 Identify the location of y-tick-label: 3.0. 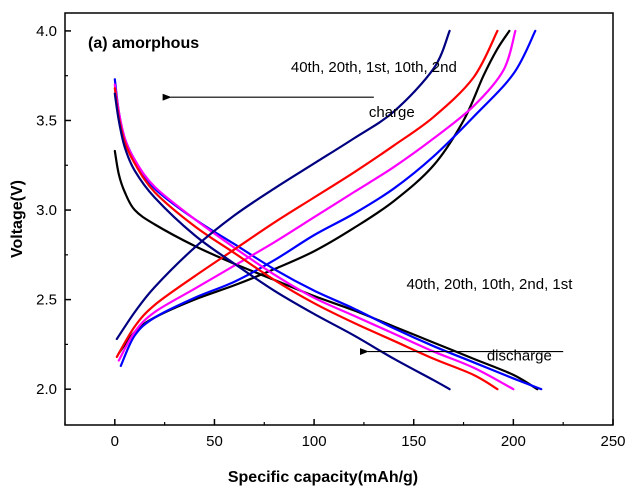
(46, 210).